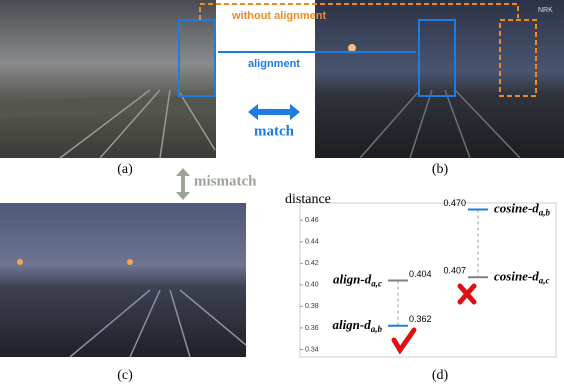 The width and height of the screenshot is (564, 384). Describe the element at coordinates (274, 131) in the screenshot. I see `annotation: match` at that location.